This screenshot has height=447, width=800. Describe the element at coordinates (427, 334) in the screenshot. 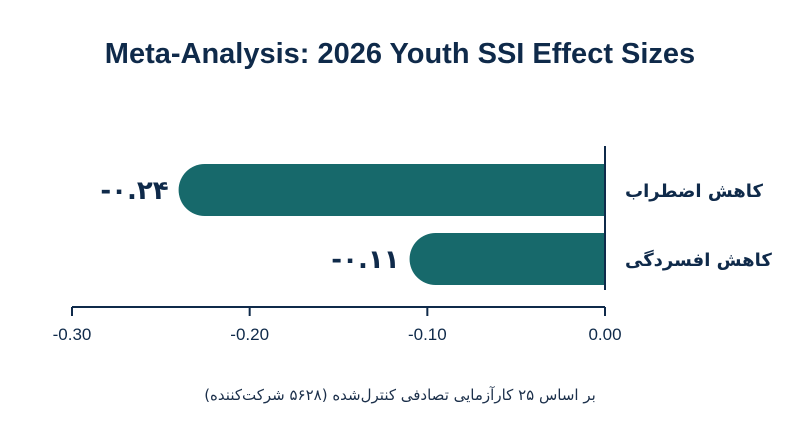

I see `x-tick-label: -0.10` at that location.